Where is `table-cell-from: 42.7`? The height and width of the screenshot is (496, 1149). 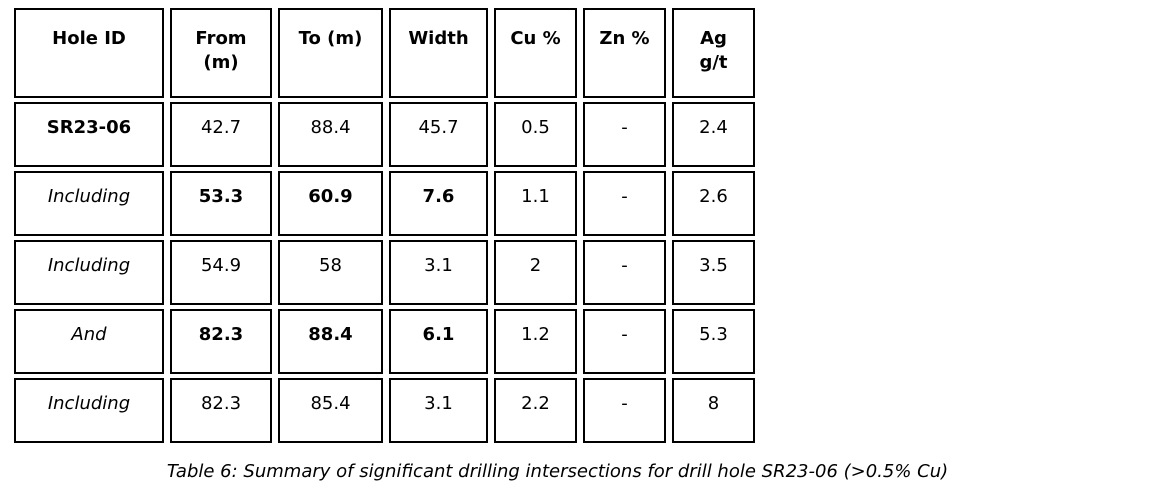
table-cell-from: 42.7 is located at coordinates (221, 134).